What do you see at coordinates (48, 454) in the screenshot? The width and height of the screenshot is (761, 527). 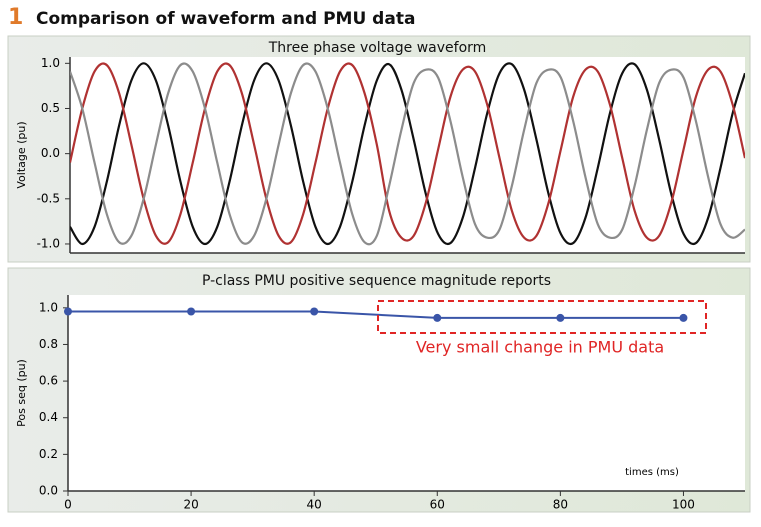 I see `y-tick-label: 0.2` at bounding box center [48, 454].